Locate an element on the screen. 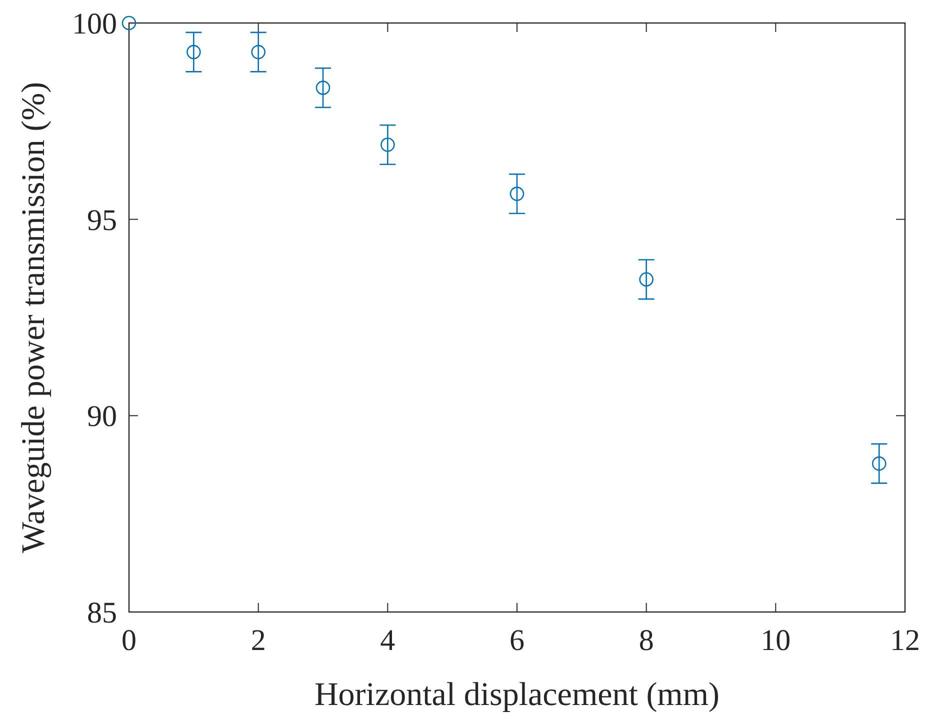  y-tick-label: 100 is located at coordinates (94, 24).